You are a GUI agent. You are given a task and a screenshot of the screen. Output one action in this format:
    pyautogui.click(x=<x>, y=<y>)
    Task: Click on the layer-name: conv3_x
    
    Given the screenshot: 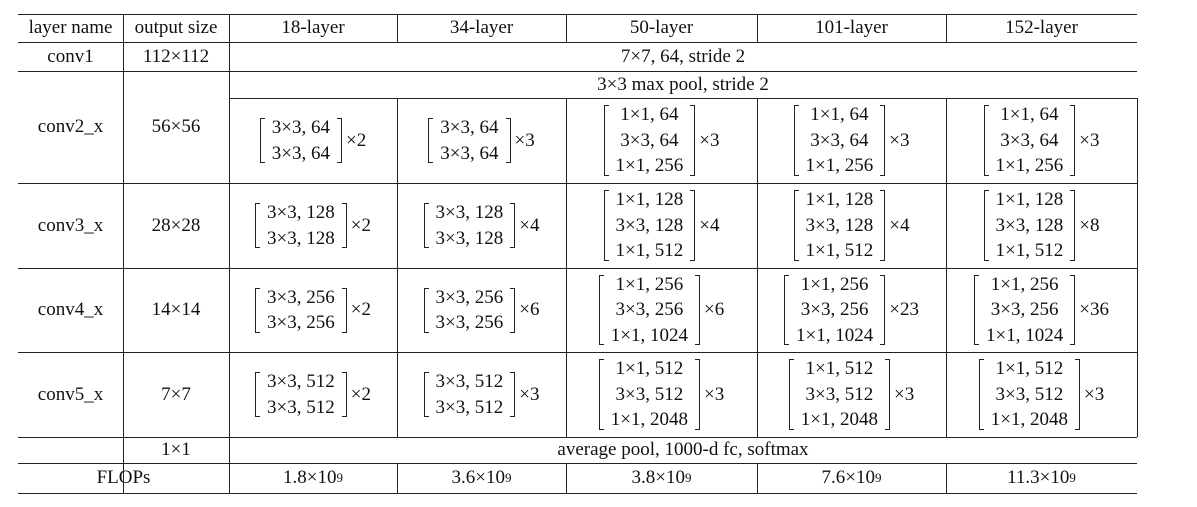 What is the action you would take?
    pyautogui.click(x=70, y=225)
    